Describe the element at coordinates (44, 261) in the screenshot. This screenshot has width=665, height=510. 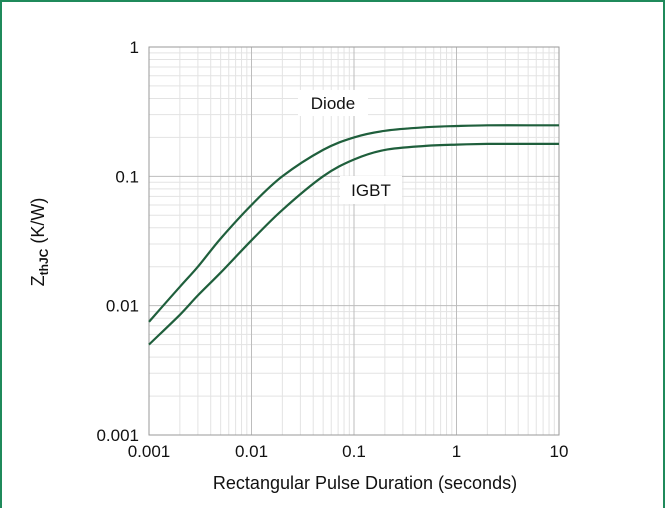
I see `y-axis-label-sub: thJC` at that location.